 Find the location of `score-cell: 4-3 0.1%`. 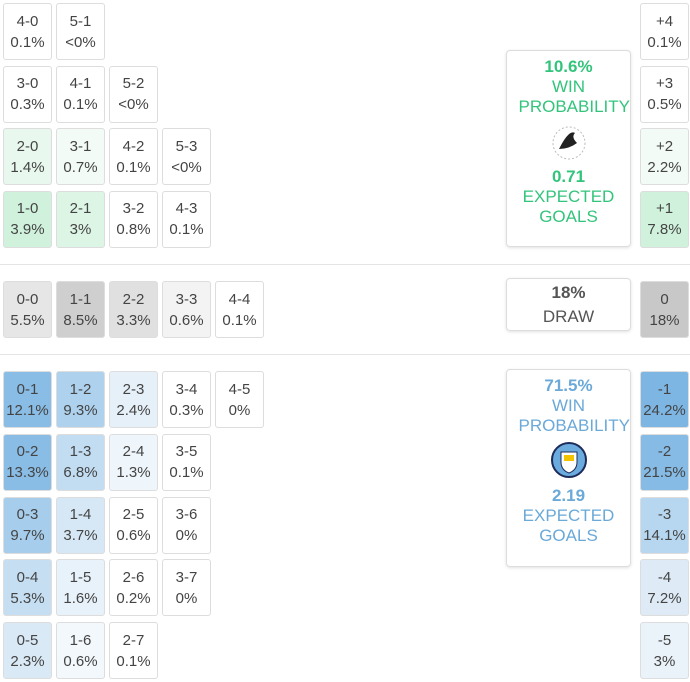

score-cell: 4-3 0.1% is located at coordinates (186, 219).